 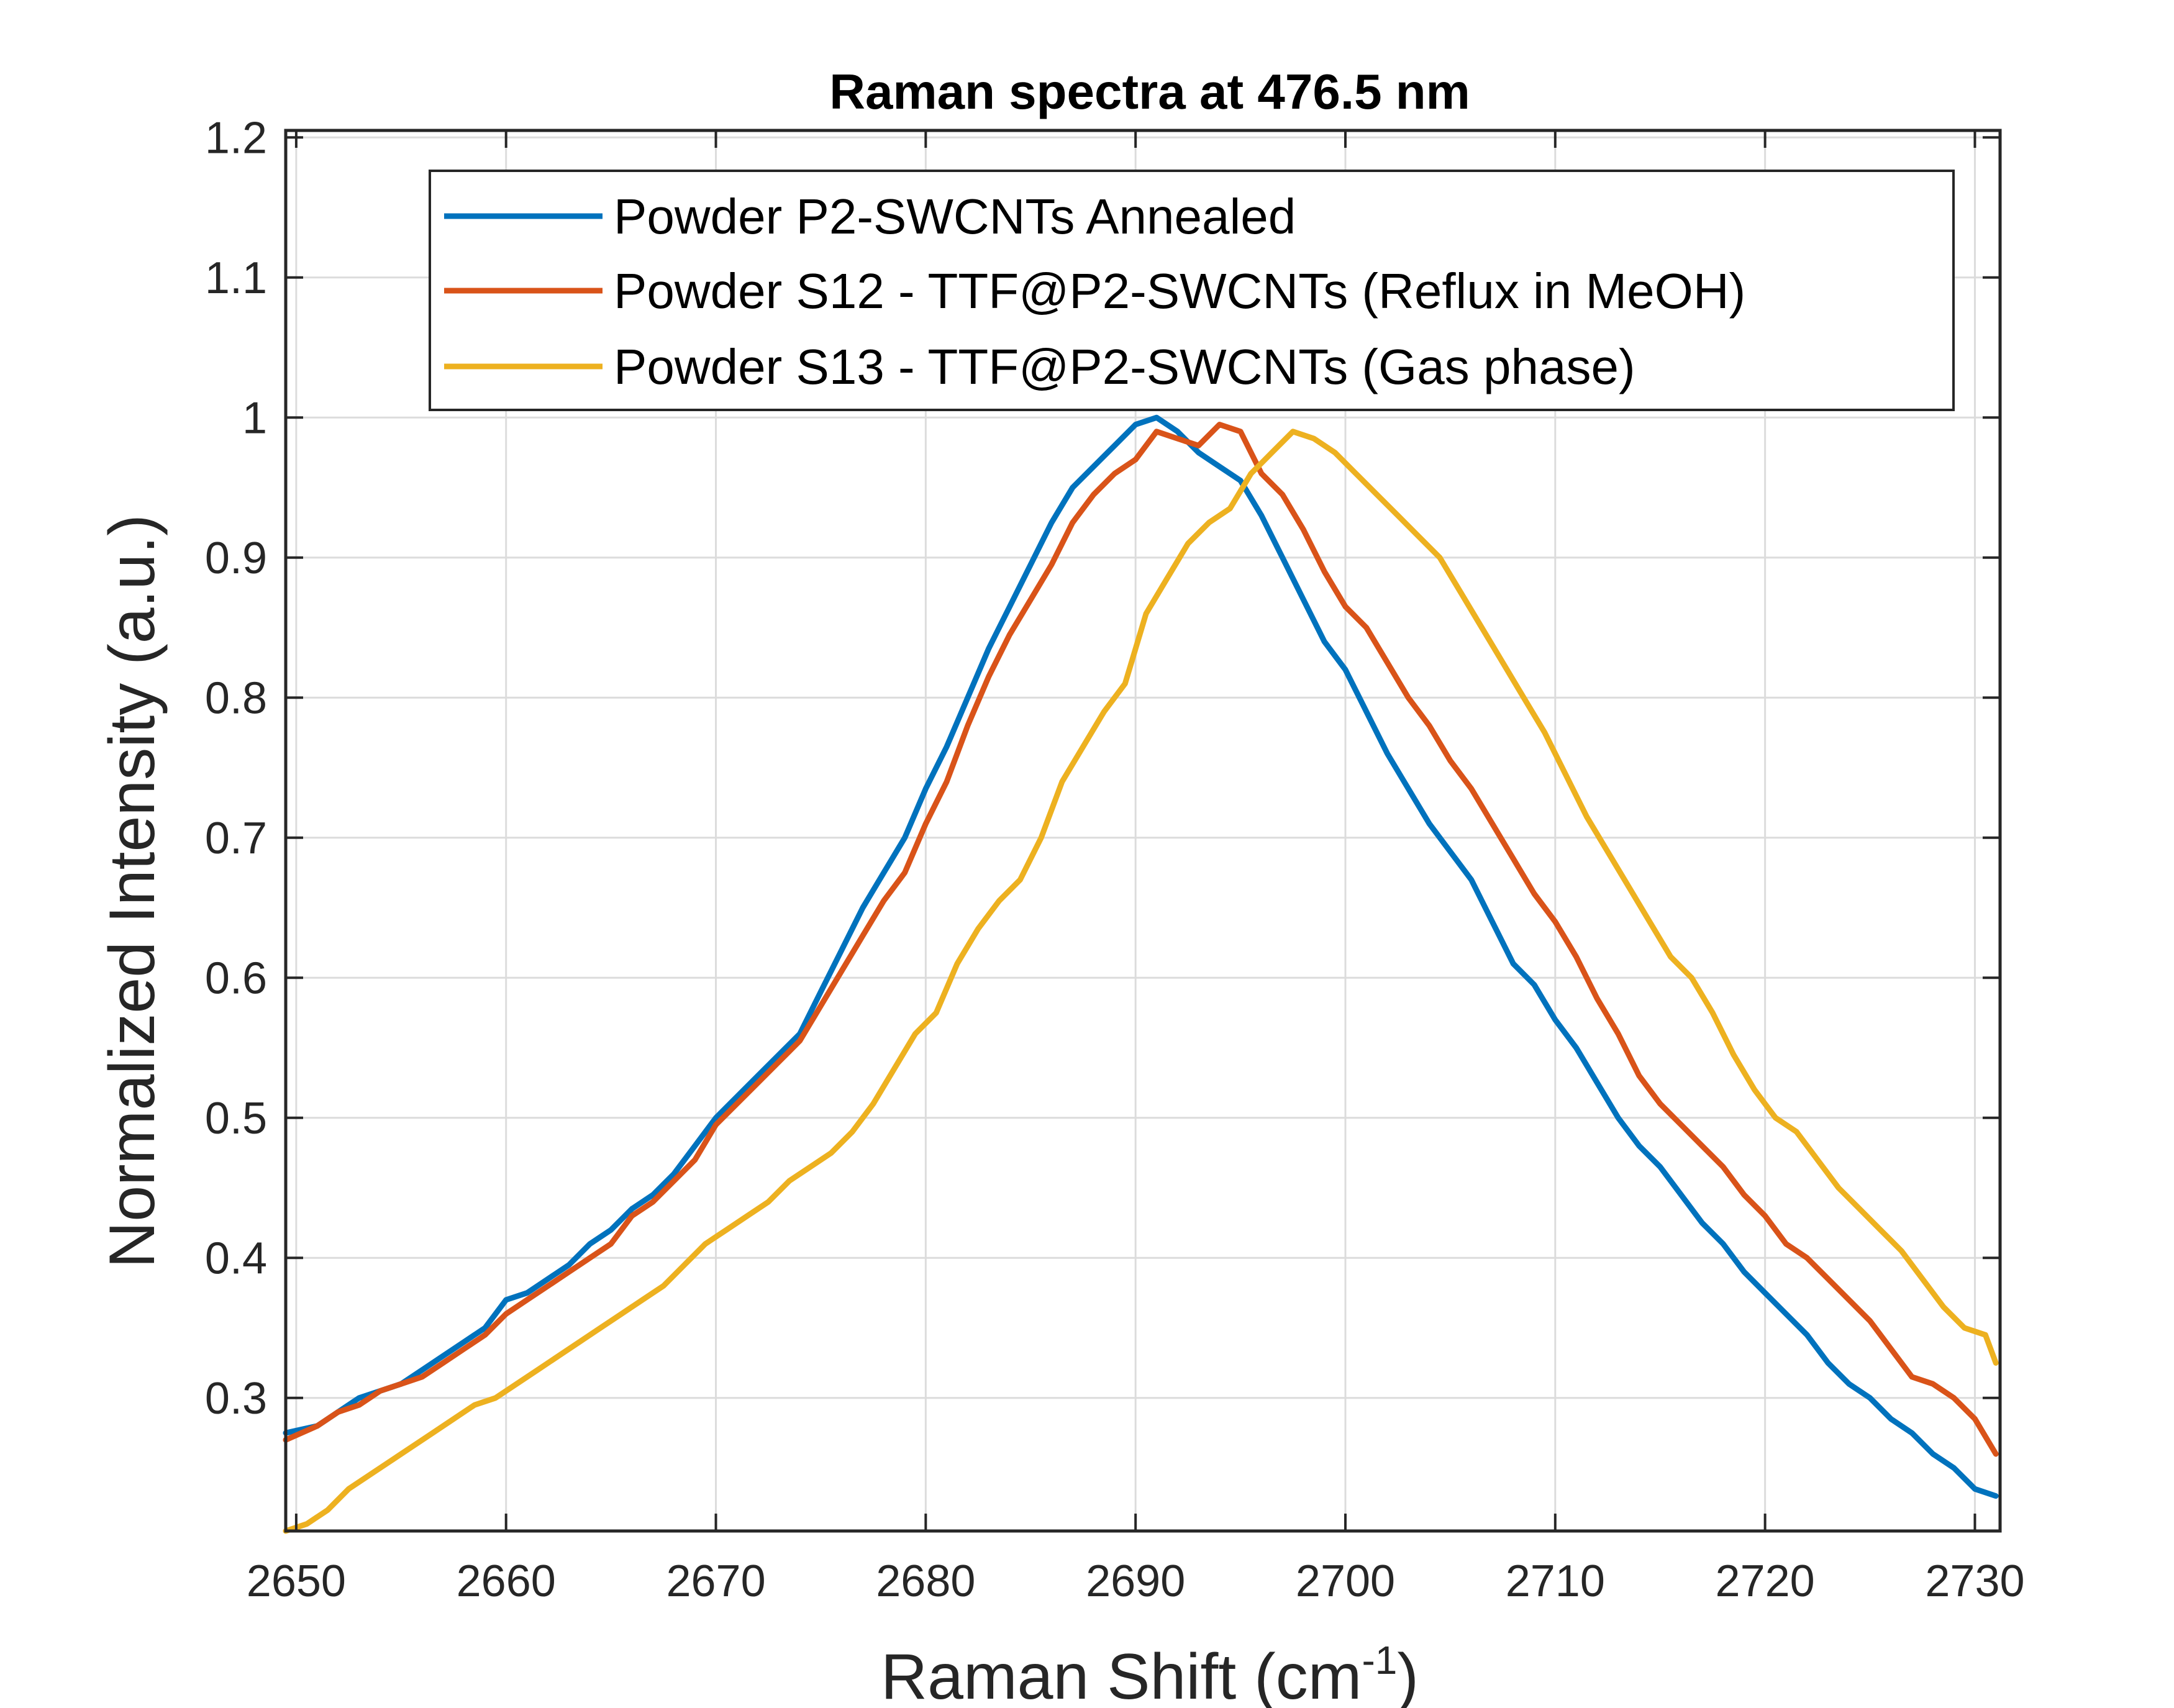 What do you see at coordinates (1121, 1674) in the screenshot?
I see `x-axis-label-main: Raman Shift (cm` at bounding box center [1121, 1674].